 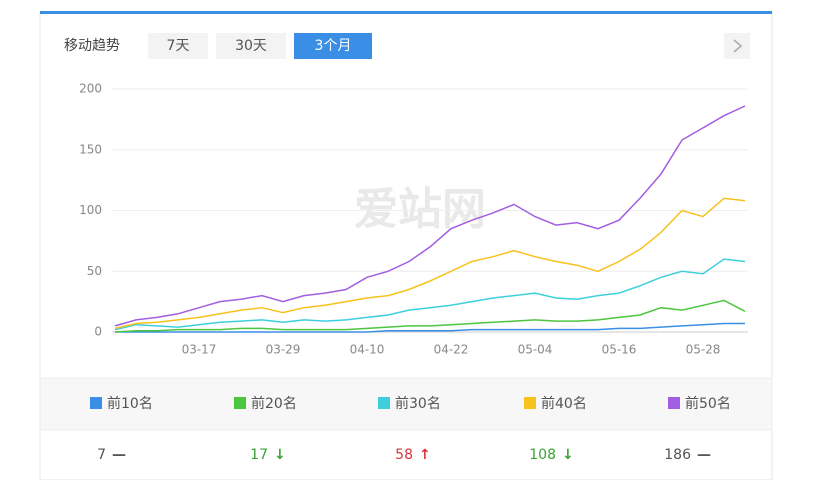 I want to click on panel-title: 移动趋势, so click(x=92, y=46).